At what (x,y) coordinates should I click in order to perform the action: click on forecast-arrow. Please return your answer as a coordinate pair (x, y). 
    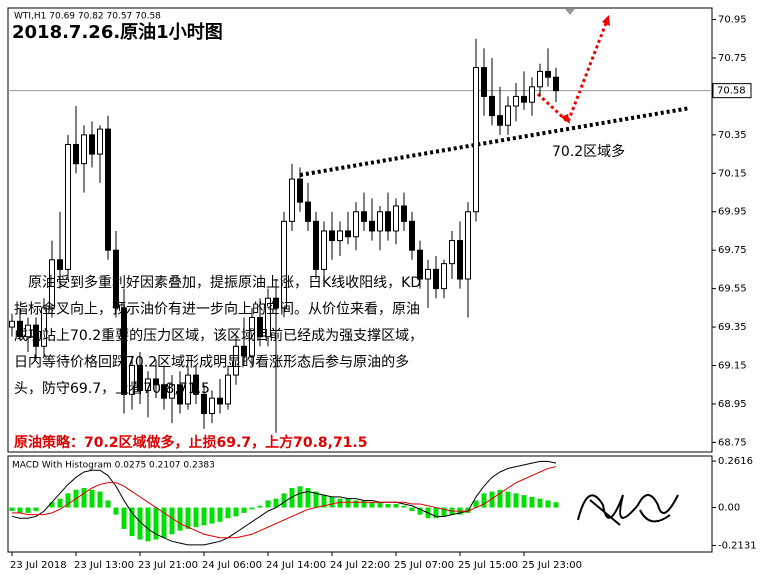
    Looking at the image, I should click on (573, 71).